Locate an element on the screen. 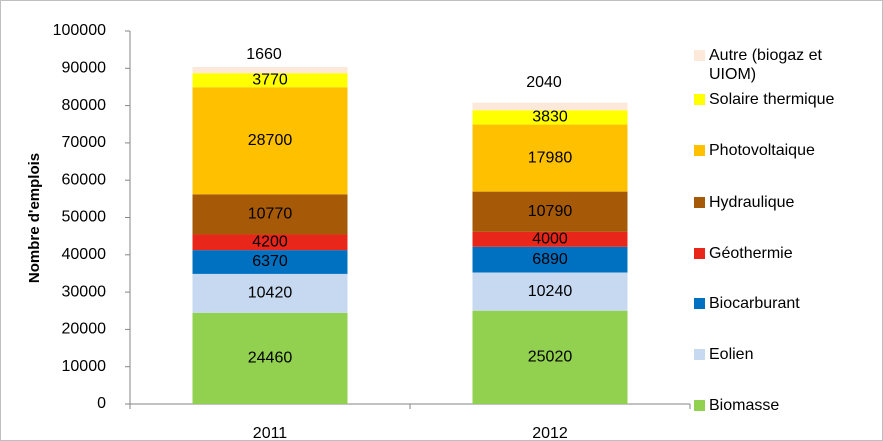  data-label: 10770 is located at coordinates (270, 214).